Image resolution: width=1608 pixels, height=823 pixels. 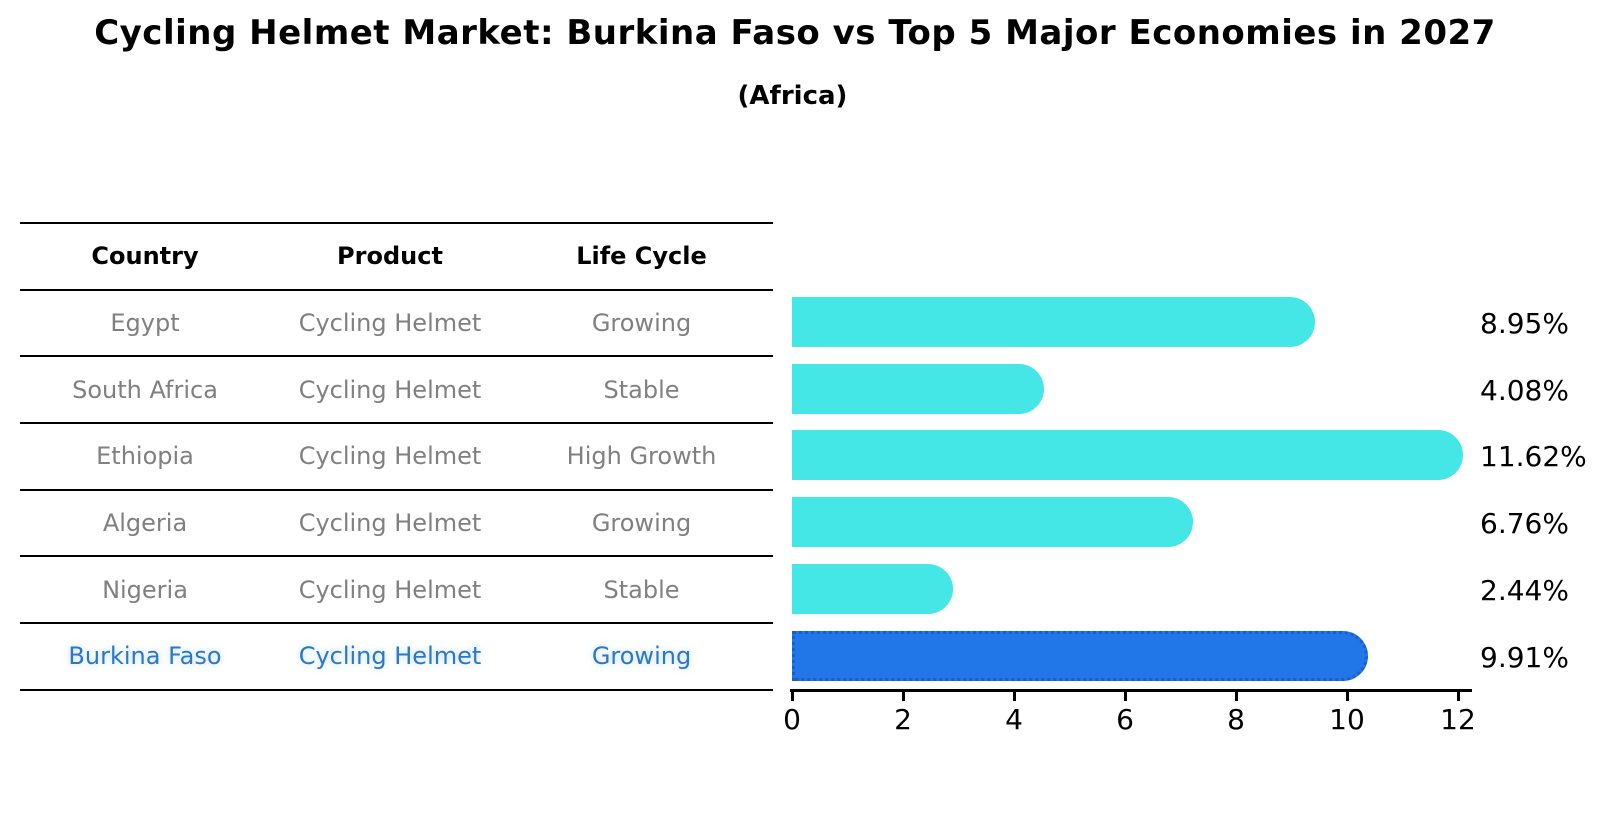 What do you see at coordinates (390, 256) in the screenshot?
I see `column-header-product: Product` at bounding box center [390, 256].